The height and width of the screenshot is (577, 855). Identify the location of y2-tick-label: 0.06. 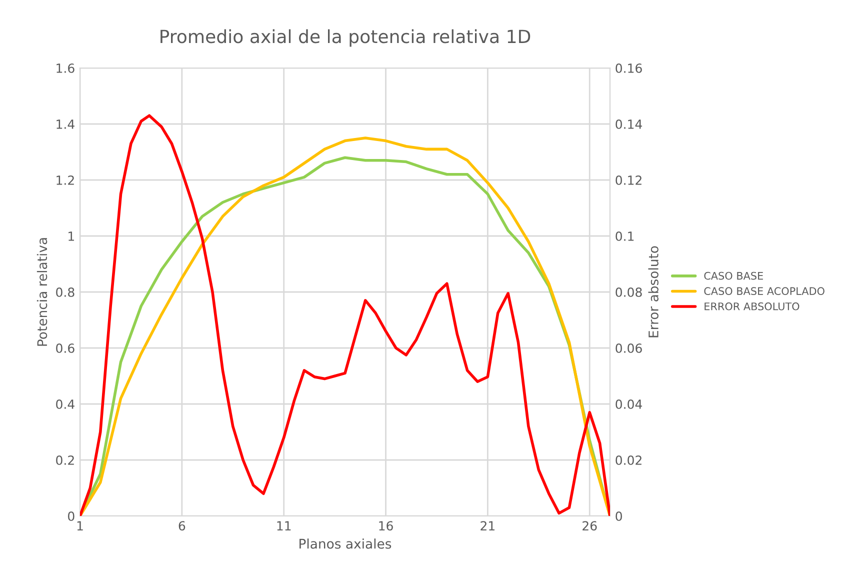
(629, 348).